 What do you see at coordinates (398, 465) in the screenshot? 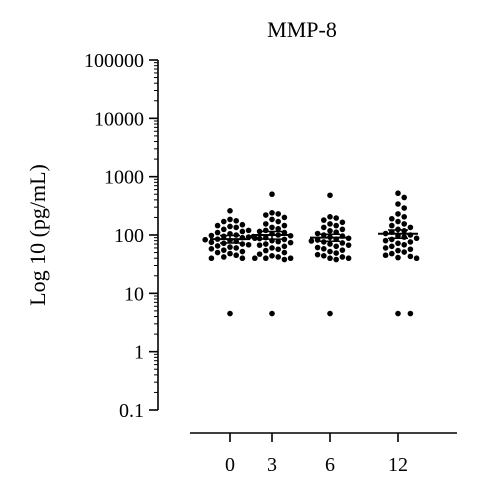
I see `x-tick-label: 12` at bounding box center [398, 465].